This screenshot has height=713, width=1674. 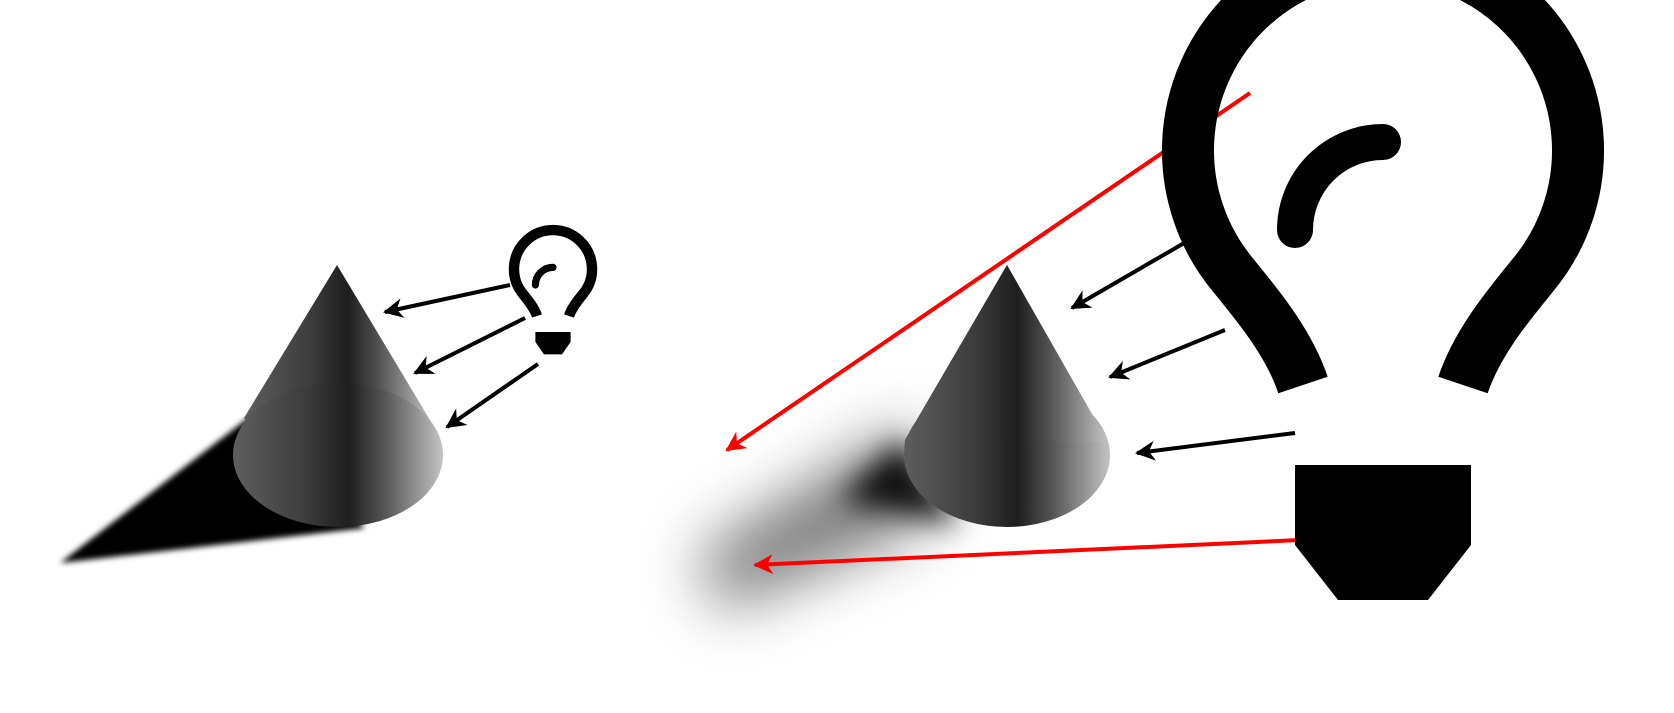 I want to click on highlighted-light-ray, so click(x=1027, y=556).